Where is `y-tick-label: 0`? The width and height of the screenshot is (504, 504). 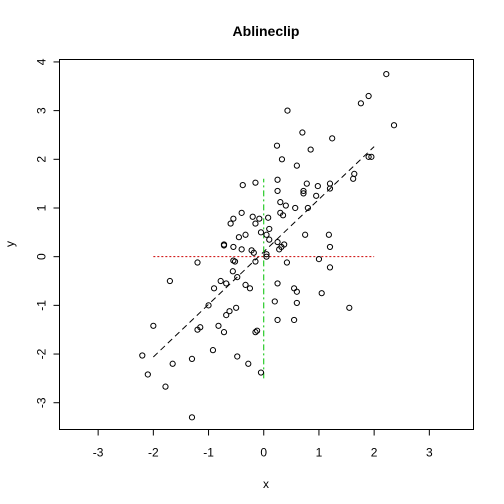 y-tick-label: 0 is located at coordinates (42, 256).